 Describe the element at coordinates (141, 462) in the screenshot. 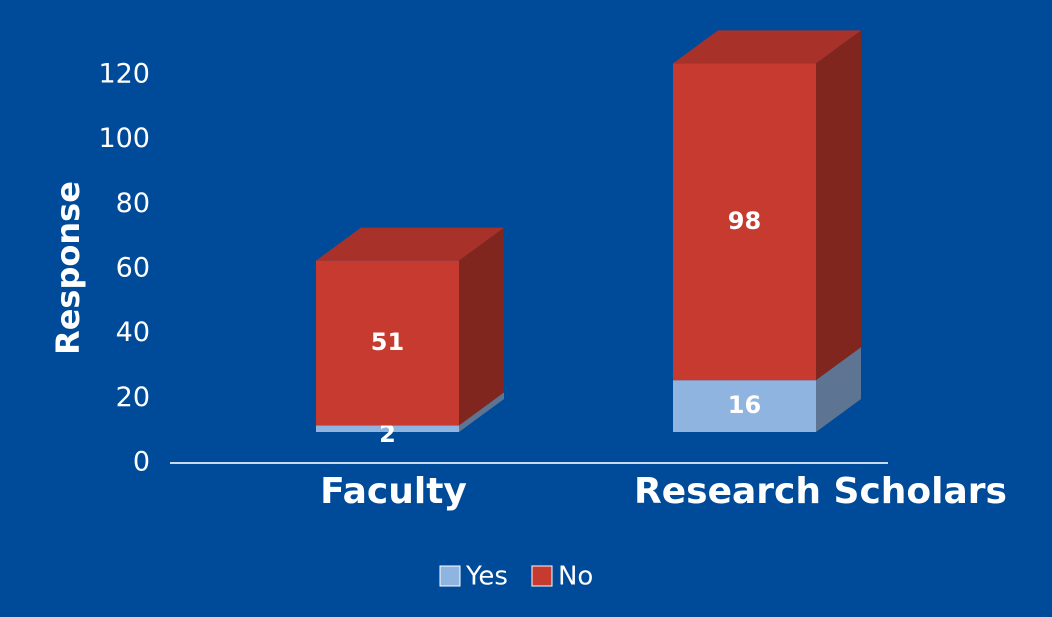

I see `y-tick-label: 0` at that location.